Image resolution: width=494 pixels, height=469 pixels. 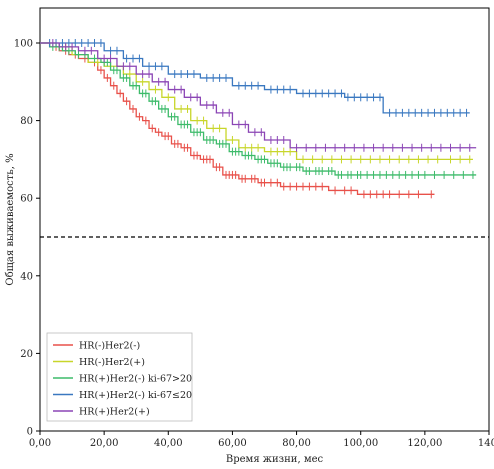 I want to click on y-tick-label: 0, so click(x=30, y=432).